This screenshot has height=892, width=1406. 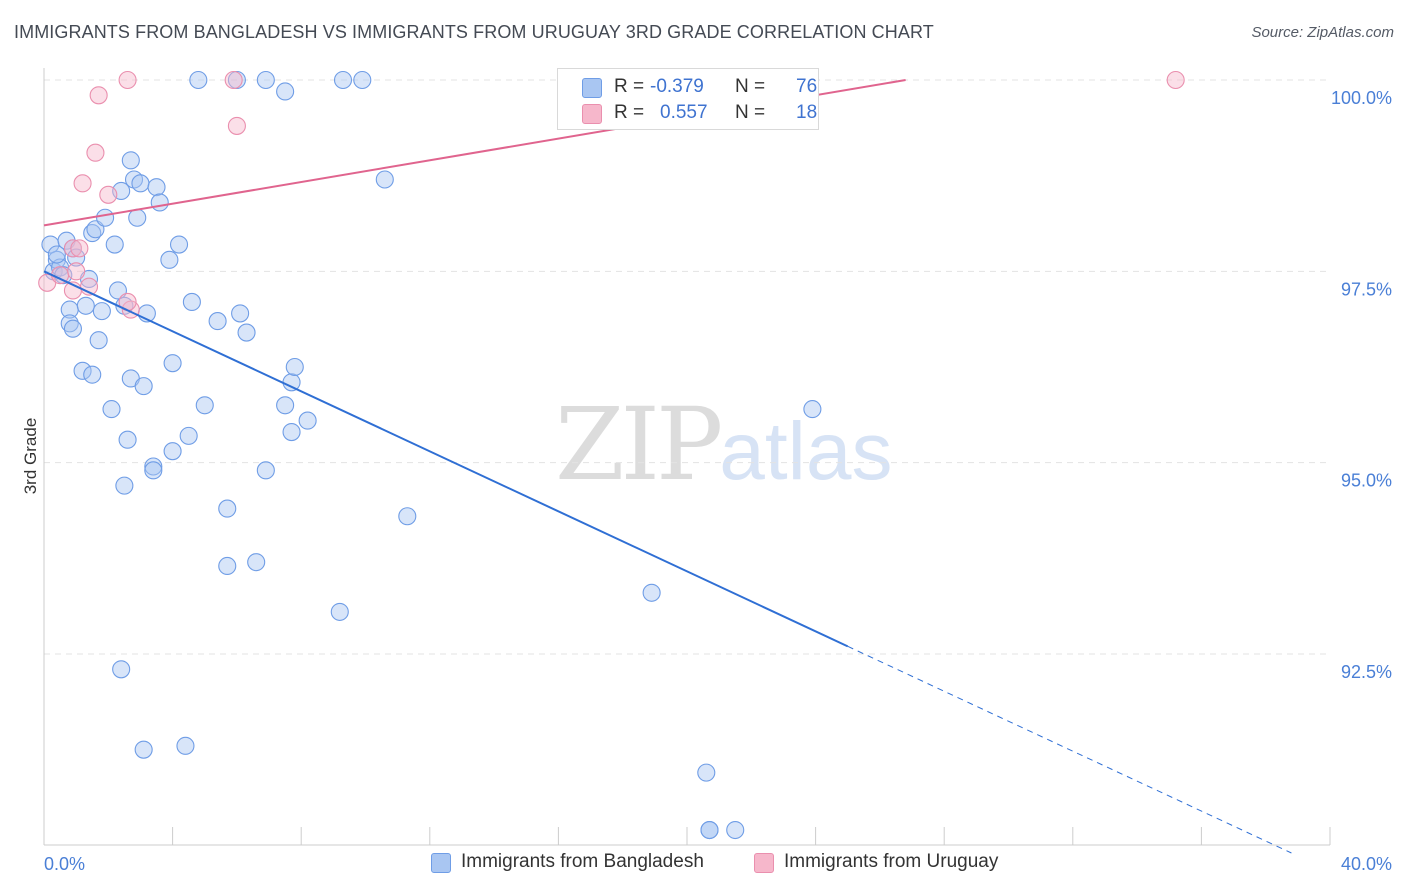 I want to click on r-value: -0.379, so click(x=677, y=86).